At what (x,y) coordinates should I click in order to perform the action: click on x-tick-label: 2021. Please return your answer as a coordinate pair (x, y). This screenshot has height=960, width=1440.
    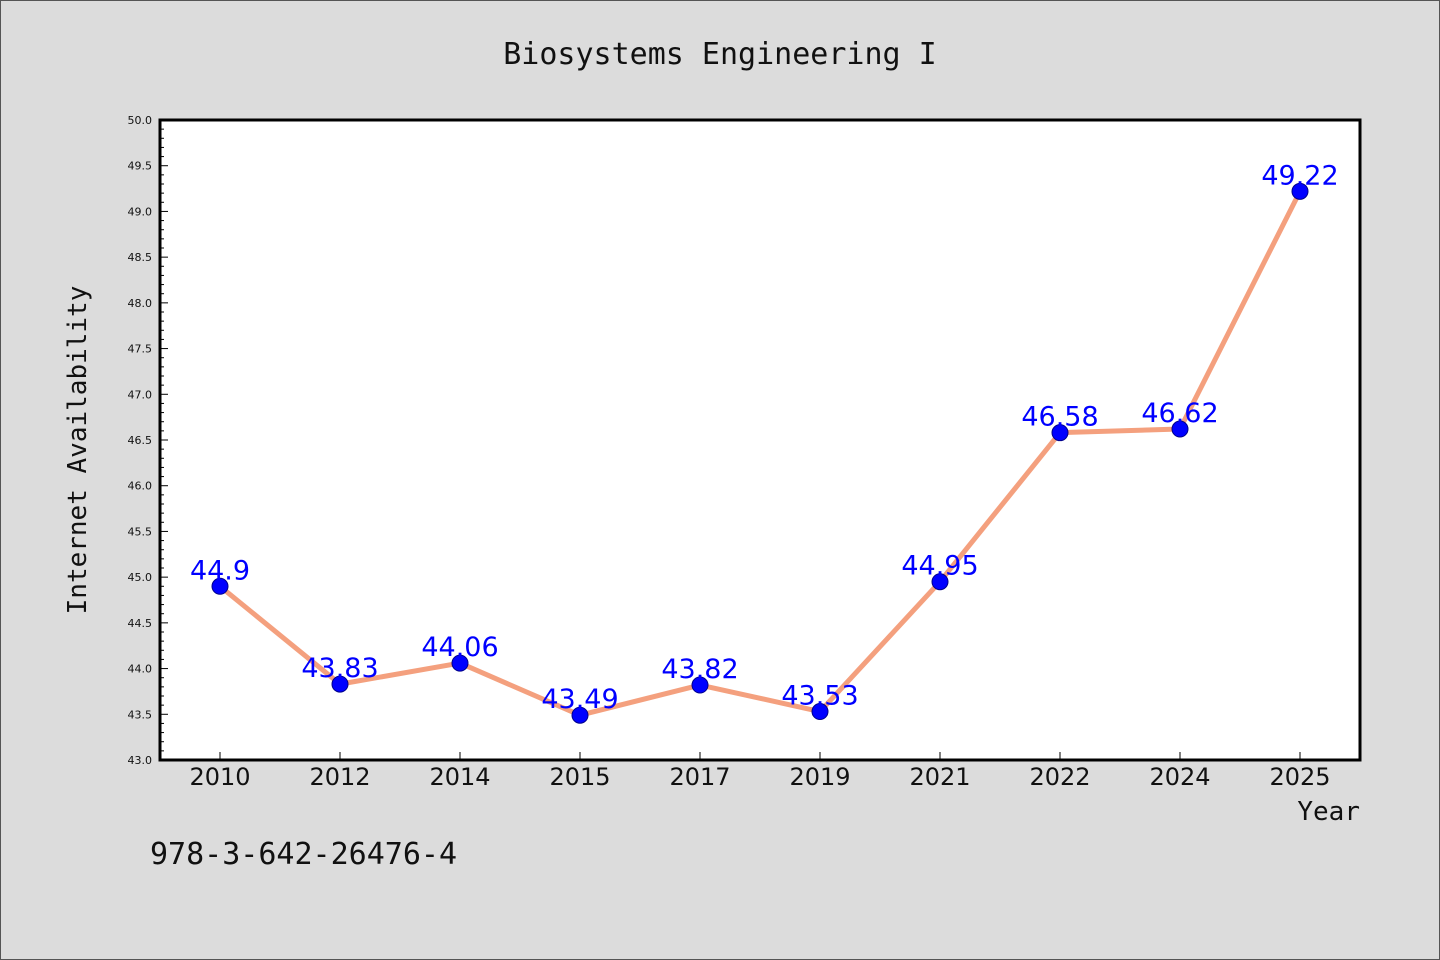
    Looking at the image, I should click on (939, 777).